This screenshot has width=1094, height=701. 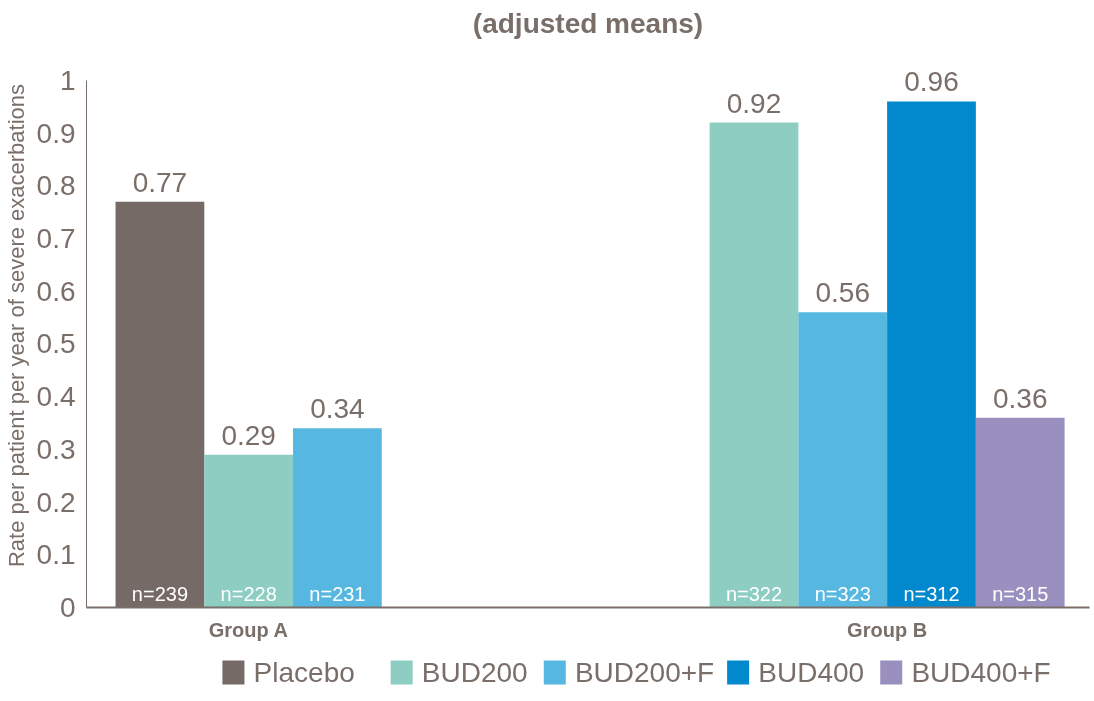 I want to click on y-tick-label: 0.7, so click(x=56, y=239).